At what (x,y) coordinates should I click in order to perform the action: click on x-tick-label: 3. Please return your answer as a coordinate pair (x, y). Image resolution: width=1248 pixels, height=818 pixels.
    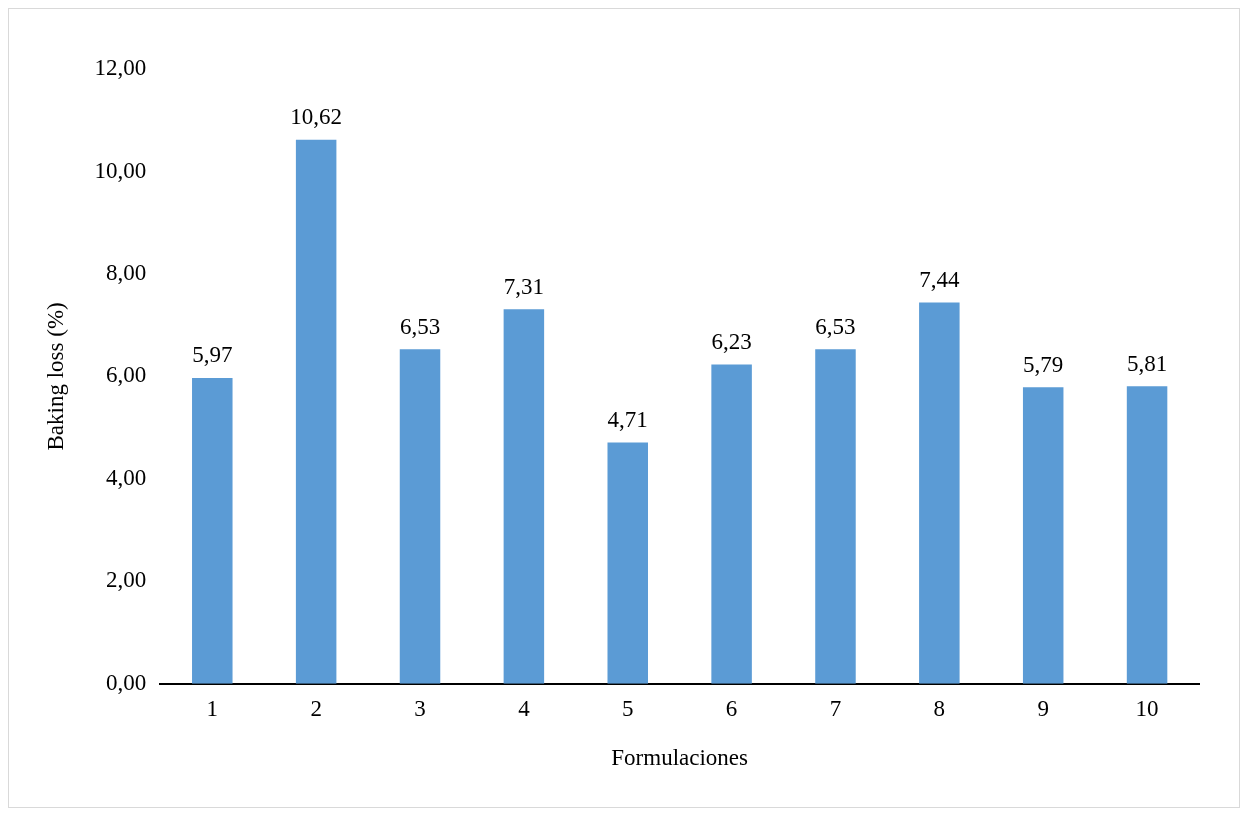
    Looking at the image, I should click on (420, 708).